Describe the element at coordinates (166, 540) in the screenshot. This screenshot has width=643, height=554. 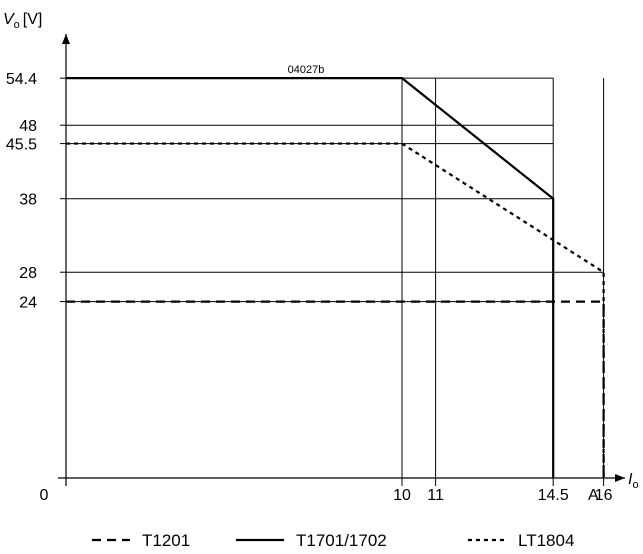
I see `legend-label: T1201` at that location.